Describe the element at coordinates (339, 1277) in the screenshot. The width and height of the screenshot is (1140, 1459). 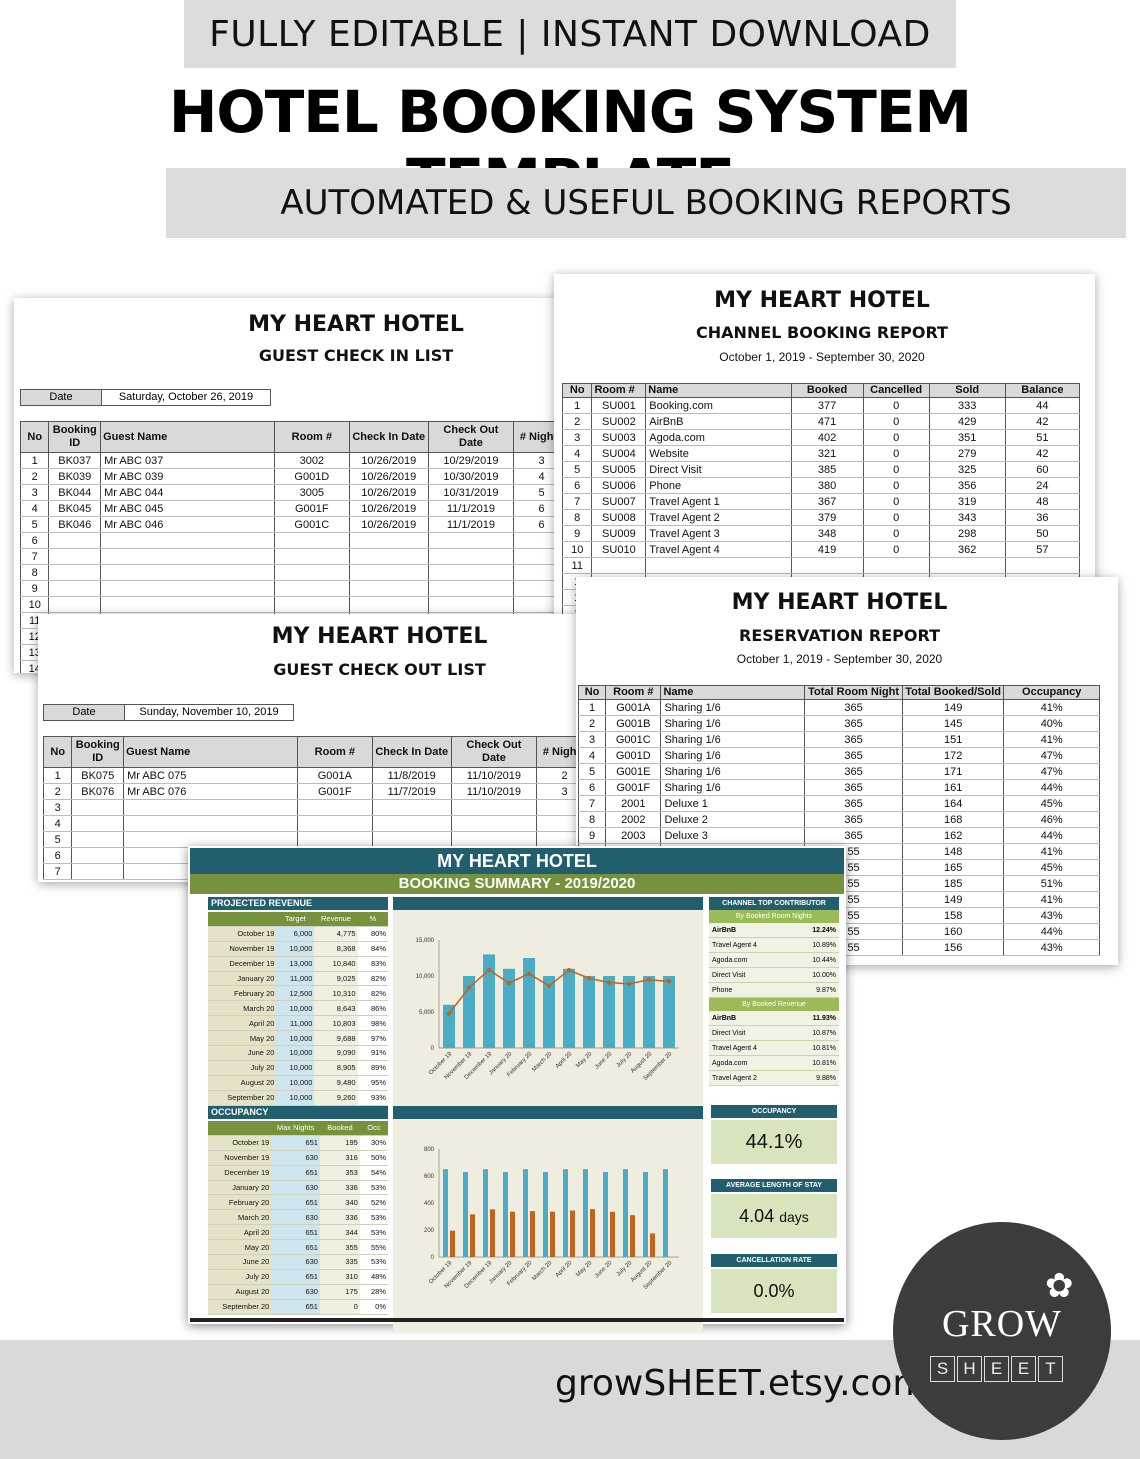
I see `table-cell: 310` at that location.